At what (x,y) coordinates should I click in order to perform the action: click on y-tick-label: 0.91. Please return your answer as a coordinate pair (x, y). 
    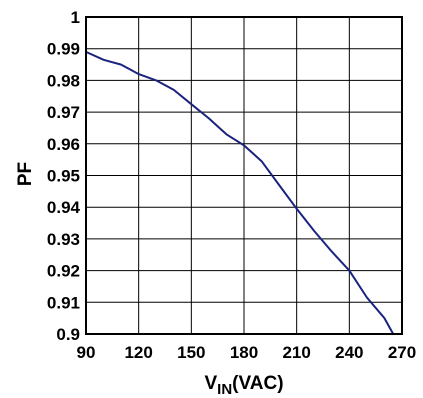
    Looking at the image, I should click on (63, 302).